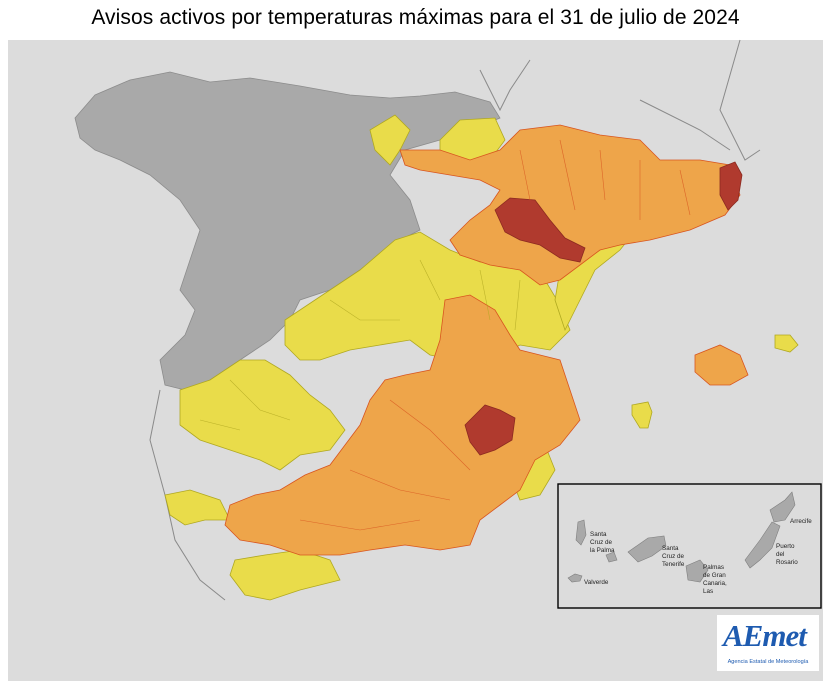 This screenshot has width=831, height=689. Describe the element at coordinates (765, 635) in the screenshot. I see `aemet-logo-word: AEmet` at that location.